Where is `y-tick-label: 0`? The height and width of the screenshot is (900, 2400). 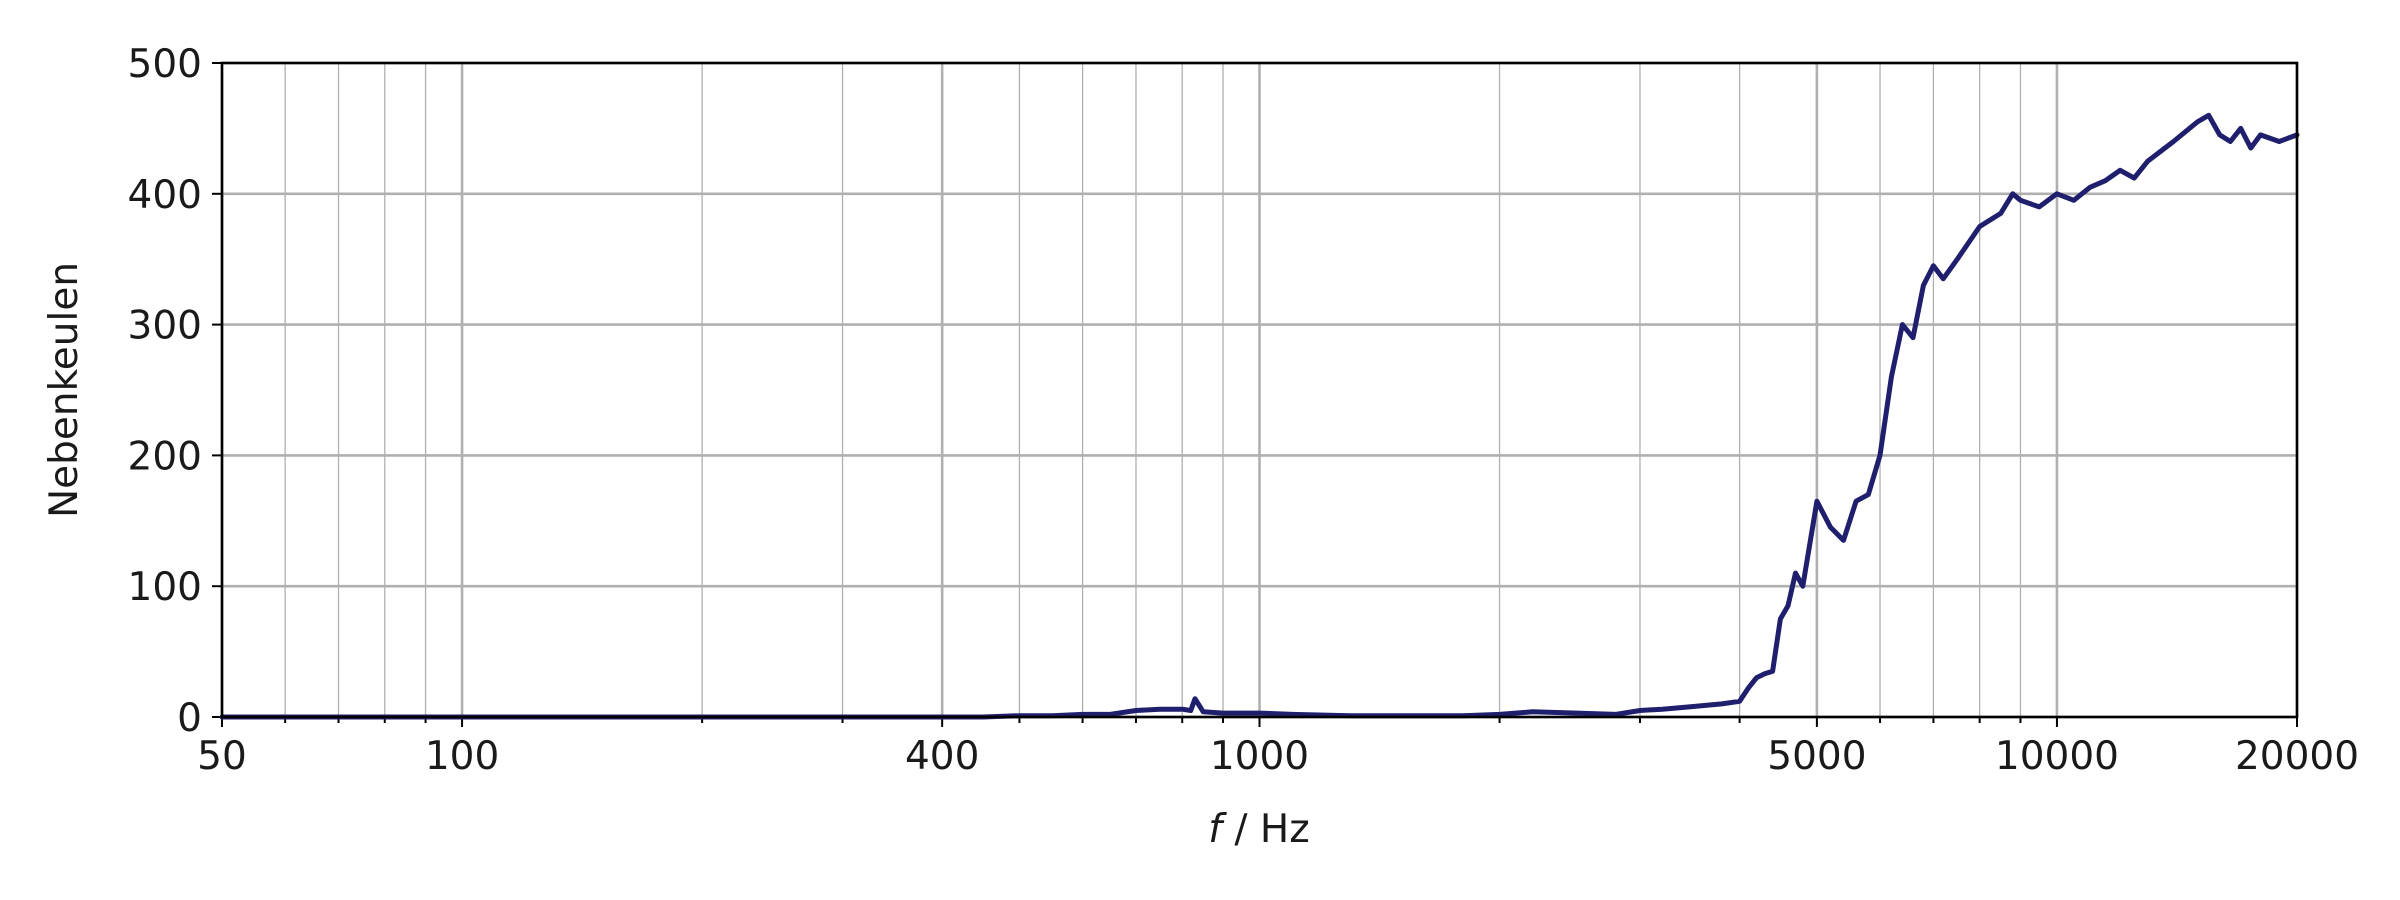 y-tick-label: 0 is located at coordinates (189, 718).